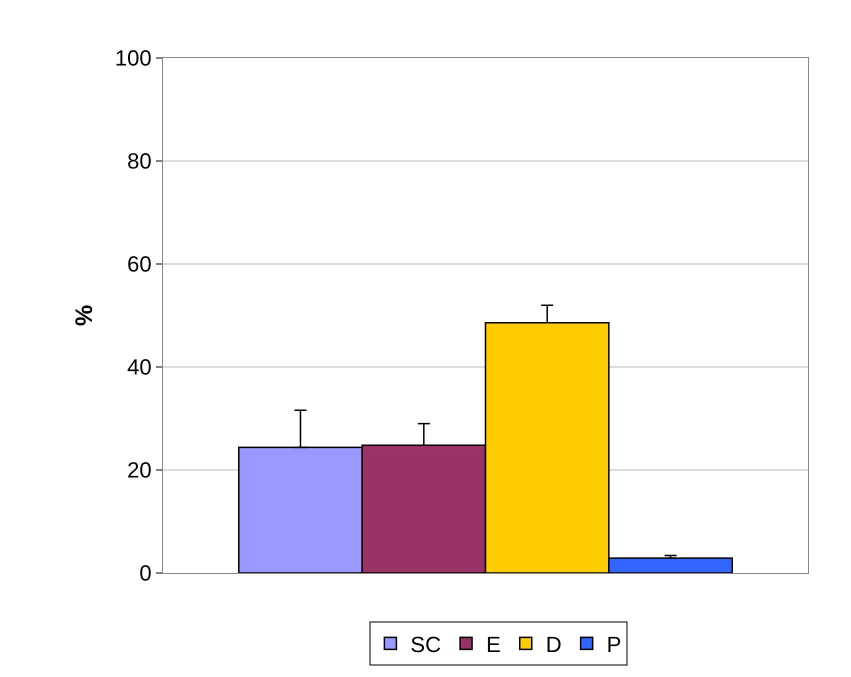  What do you see at coordinates (493, 644) in the screenshot?
I see `legend-label: E` at bounding box center [493, 644].